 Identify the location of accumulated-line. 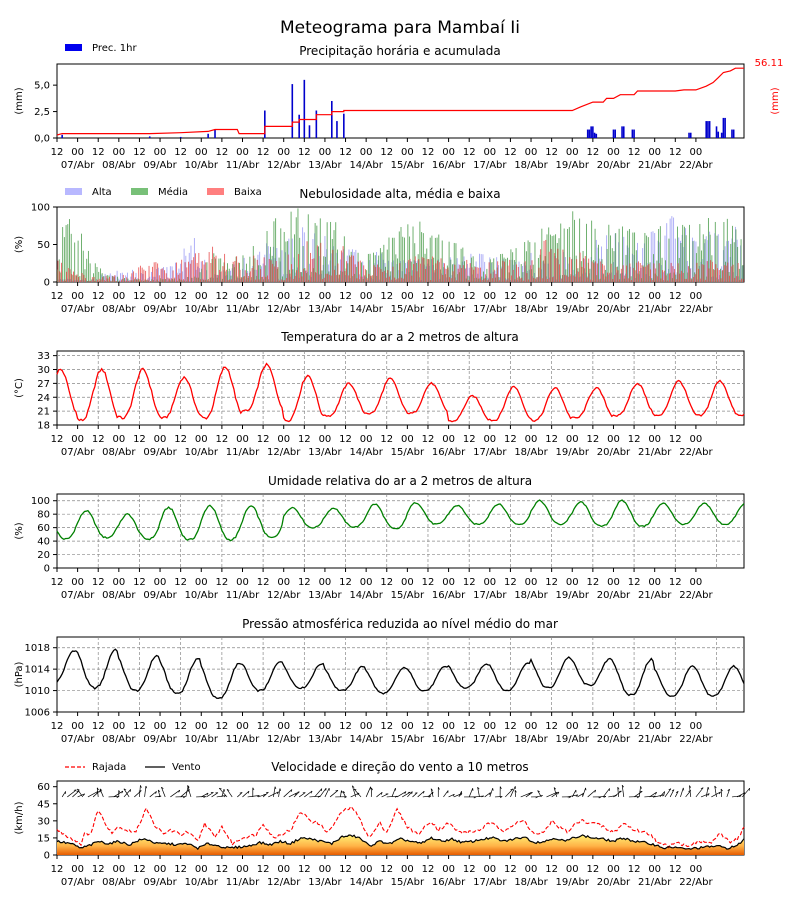
(400, 101).